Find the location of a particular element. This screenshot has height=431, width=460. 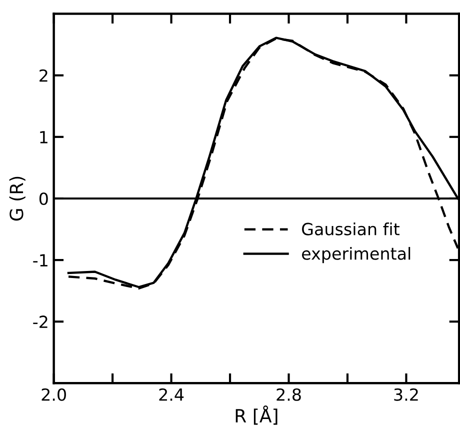

x-tick-label: 2.8 is located at coordinates (288, 394).